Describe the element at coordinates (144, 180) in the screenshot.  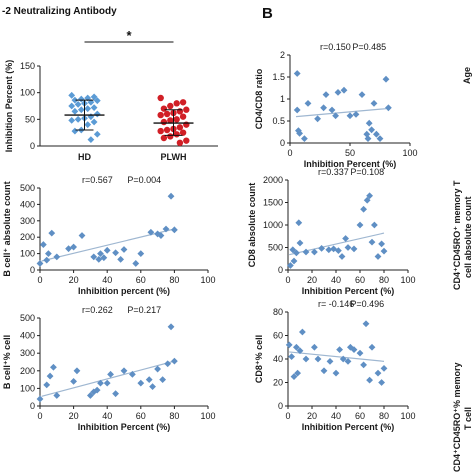
I see `stat-p: P=0.004` at that location.